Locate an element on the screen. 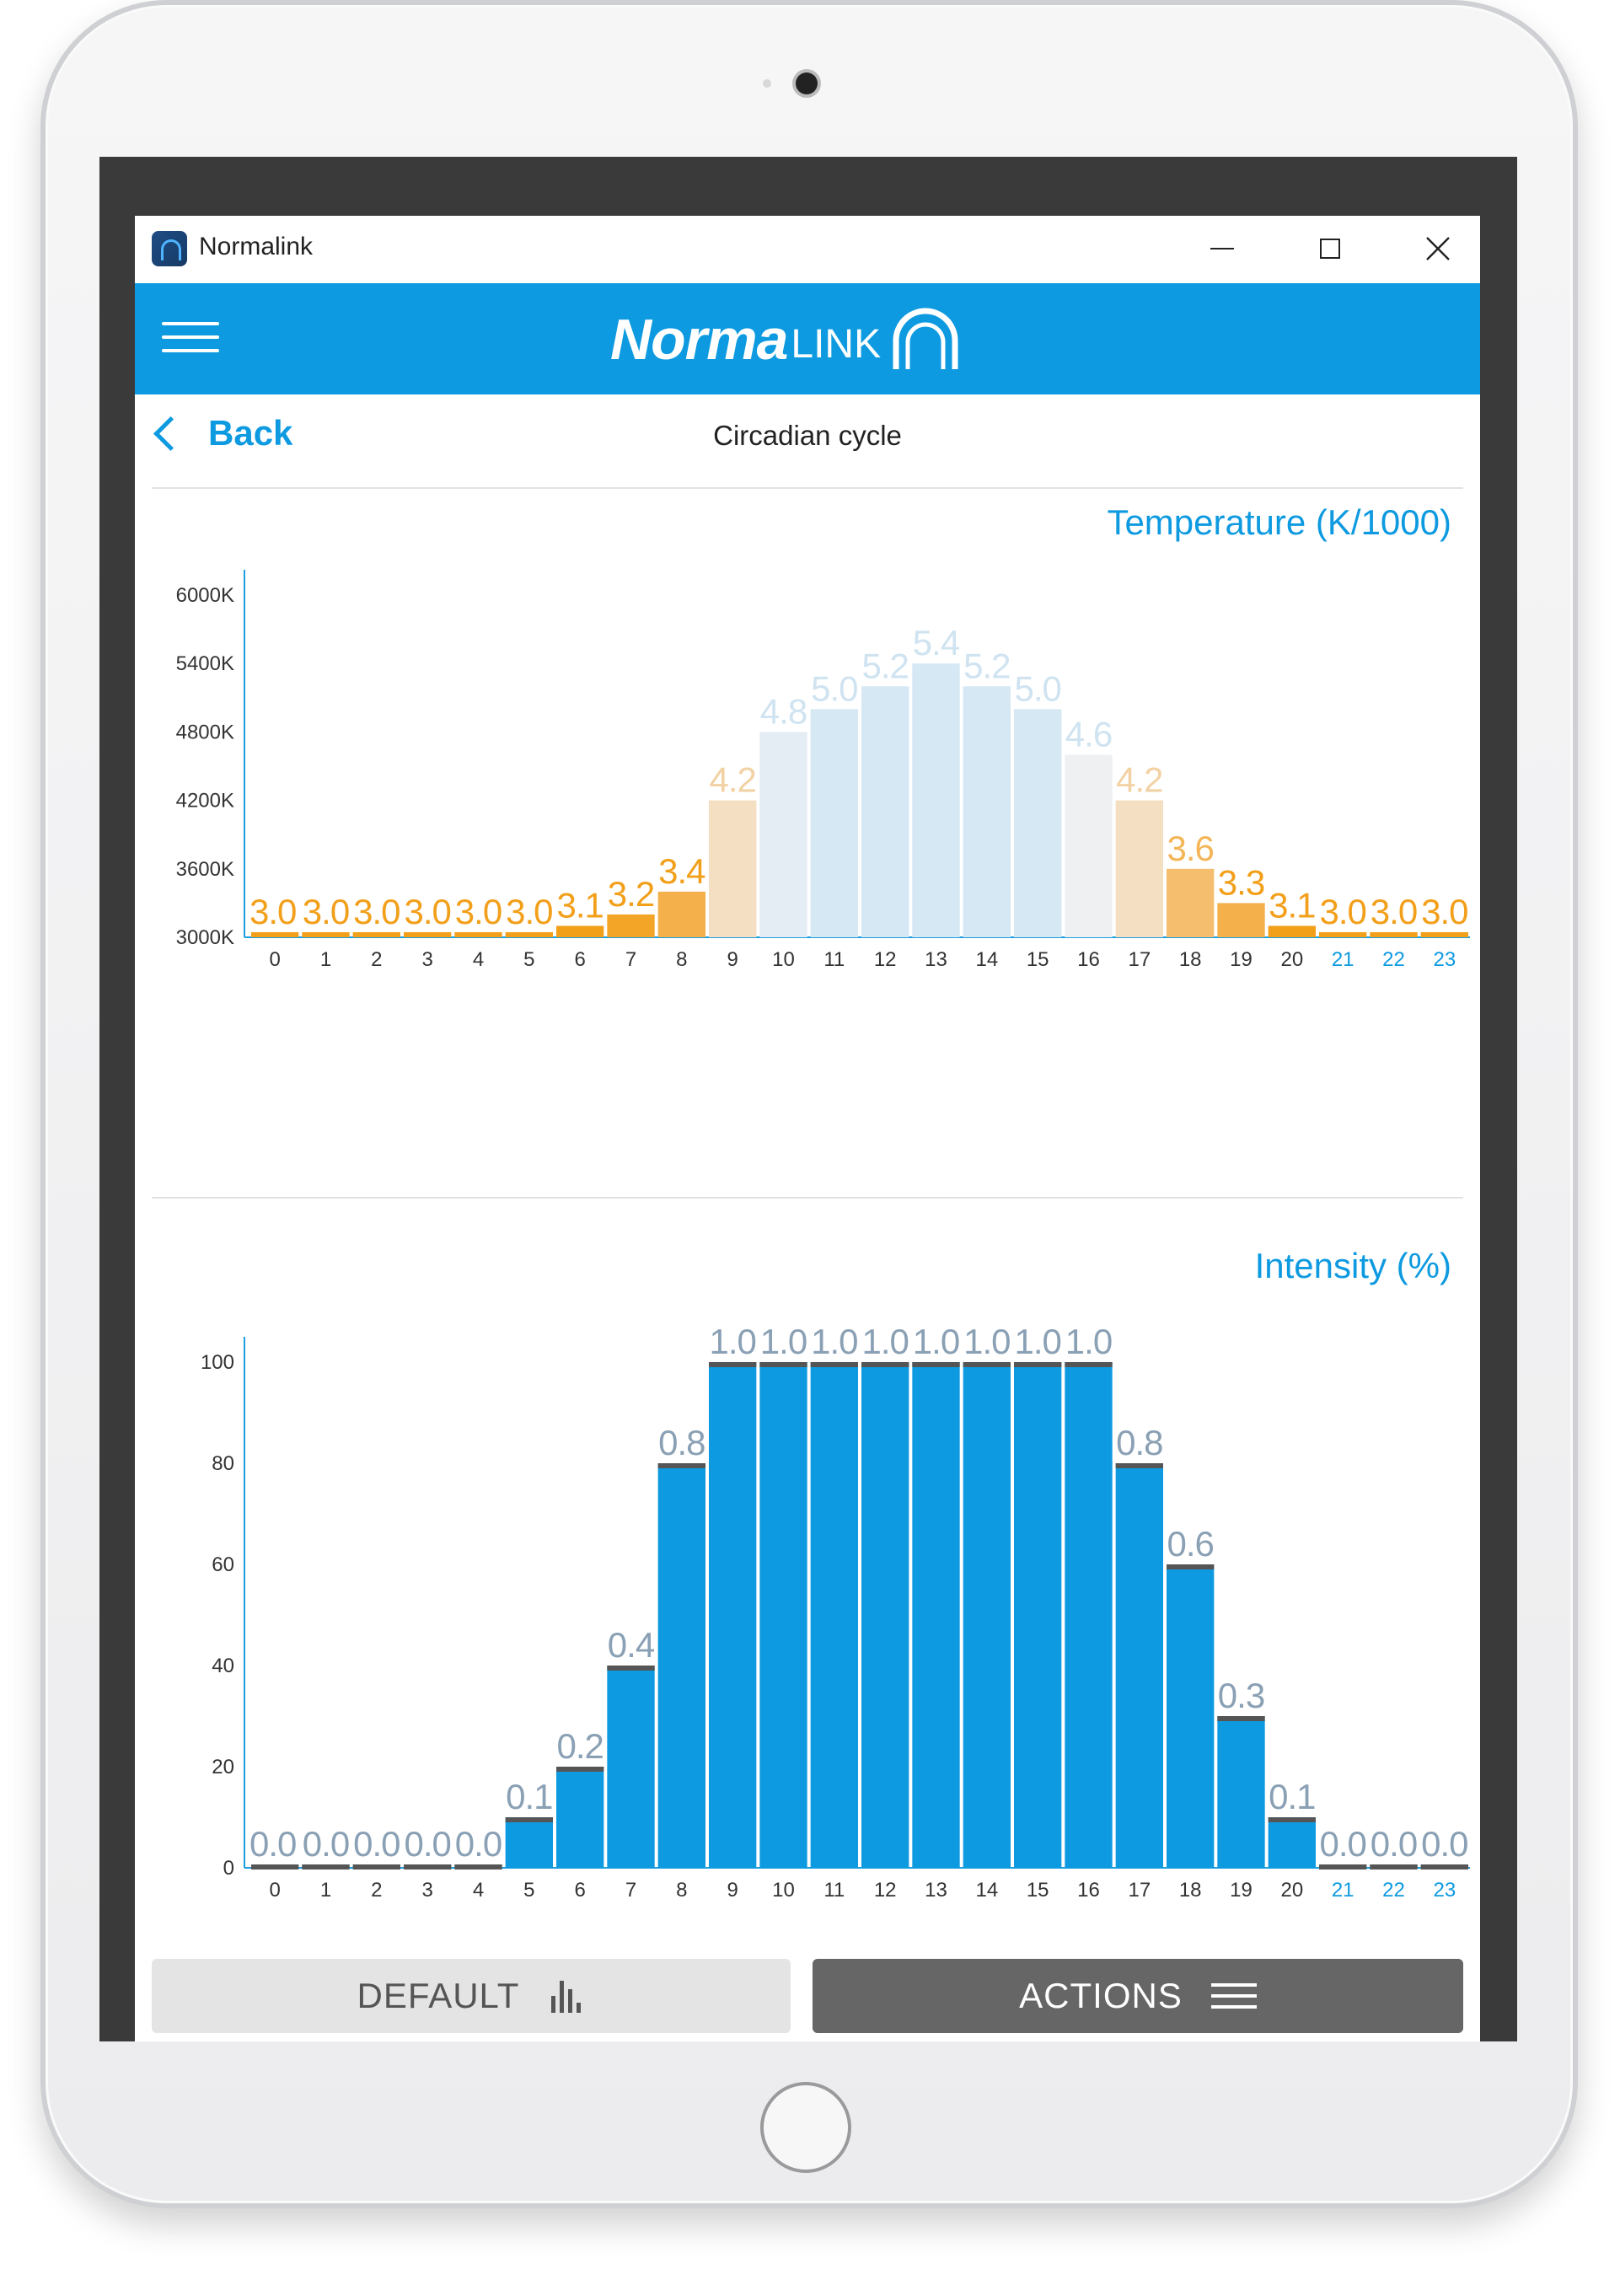 Image resolution: width=1620 pixels, height=2296 pixels. y-tick-label: 3600K is located at coordinates (205, 869).